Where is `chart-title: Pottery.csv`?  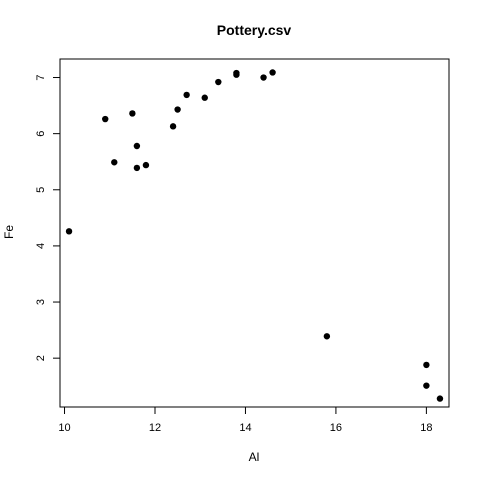
chart-title: Pottery.csv is located at coordinates (254, 30).